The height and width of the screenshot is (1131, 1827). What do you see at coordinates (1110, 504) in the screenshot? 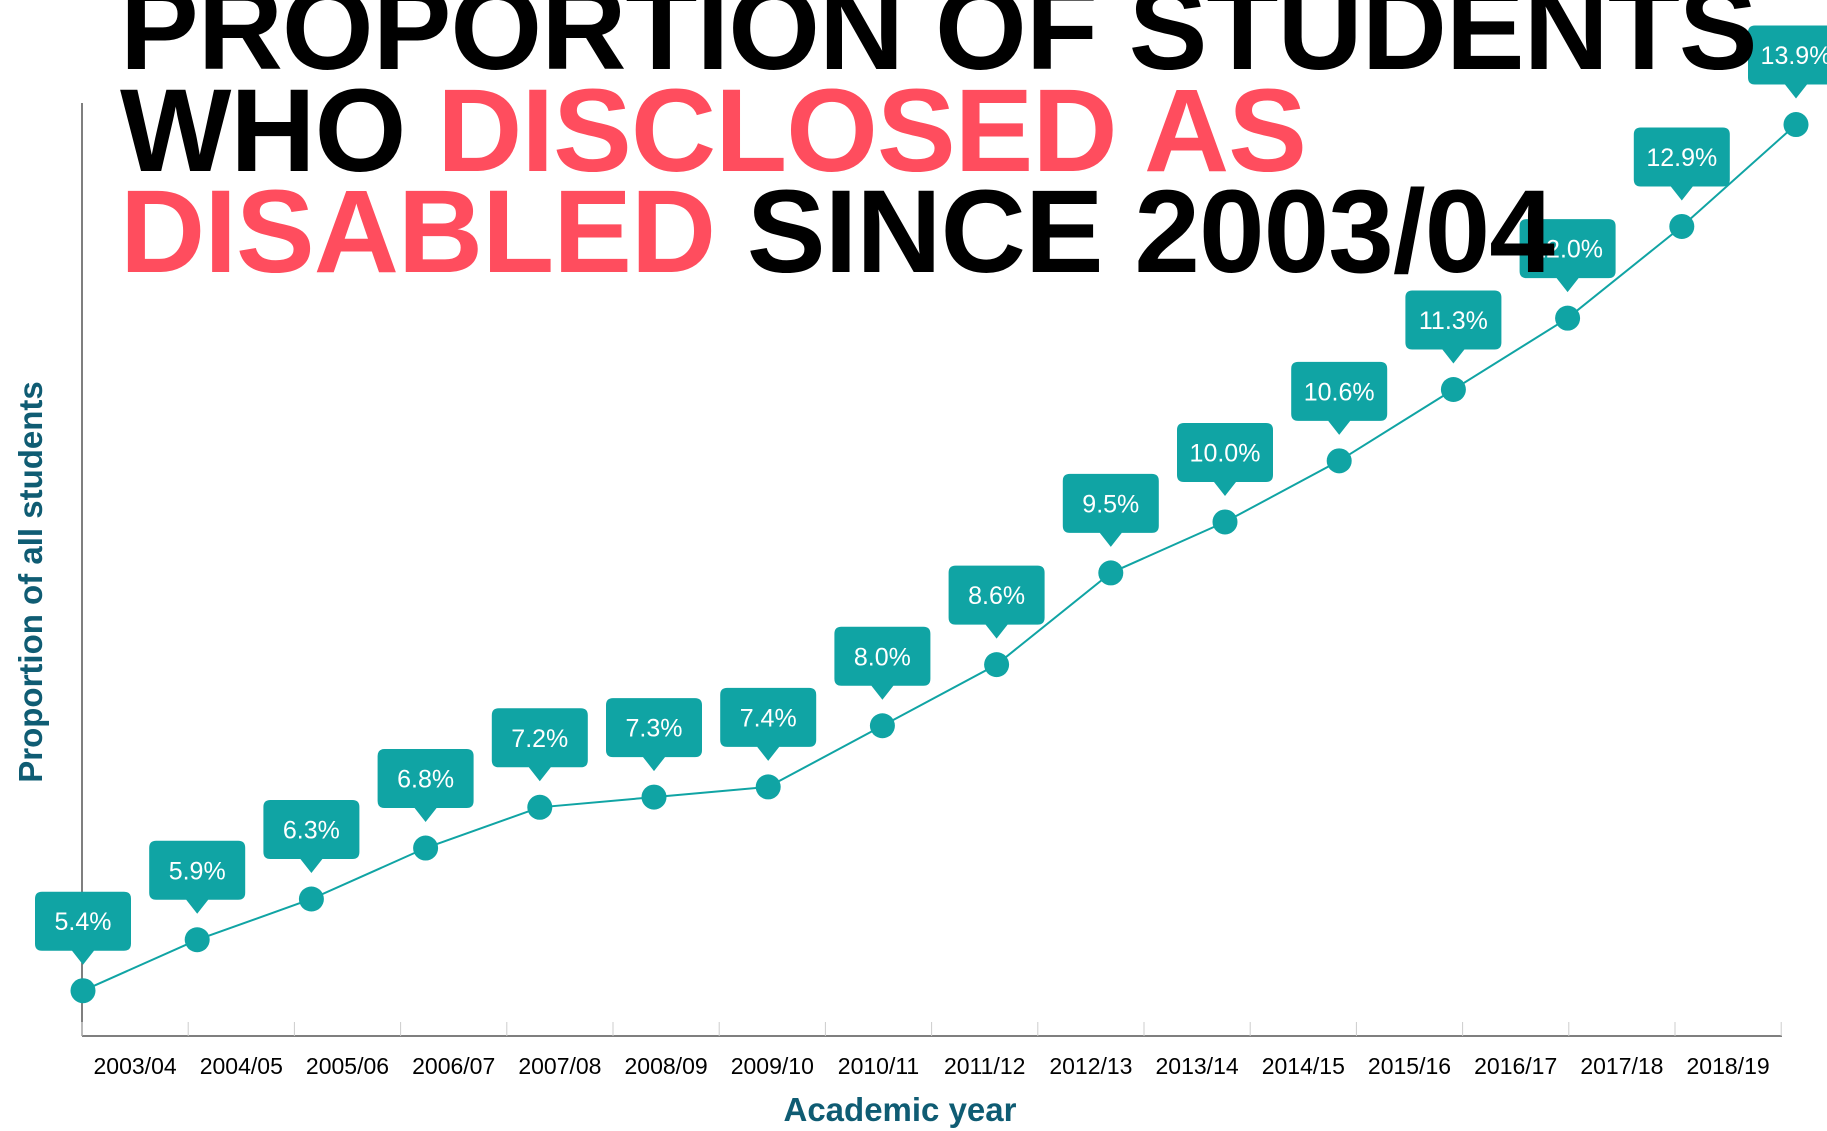
I see `data-label: 9.5%` at bounding box center [1110, 504].